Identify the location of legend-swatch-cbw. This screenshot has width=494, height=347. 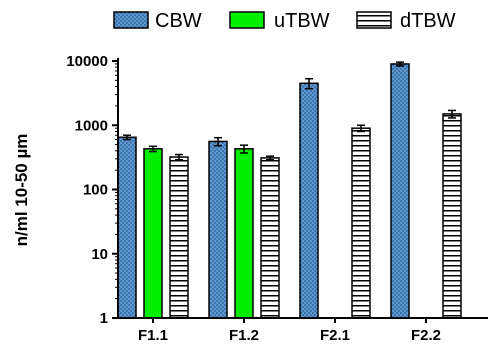
(131, 20).